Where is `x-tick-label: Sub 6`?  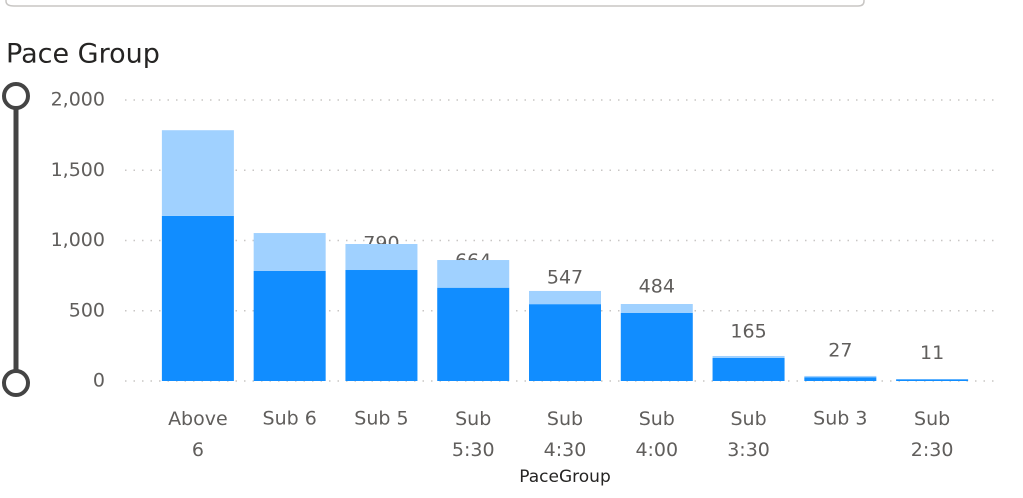 x-tick-label: Sub 6 is located at coordinates (290, 419).